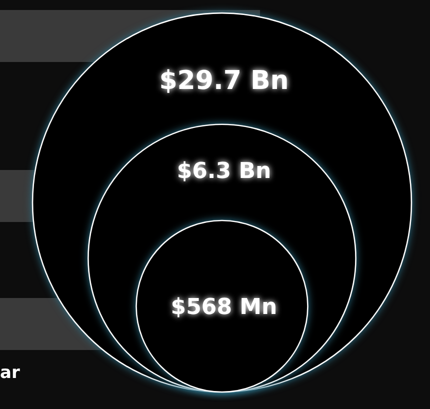  What do you see at coordinates (224, 81) in the screenshot?
I see `data-label: $29.7 Bn` at bounding box center [224, 81].